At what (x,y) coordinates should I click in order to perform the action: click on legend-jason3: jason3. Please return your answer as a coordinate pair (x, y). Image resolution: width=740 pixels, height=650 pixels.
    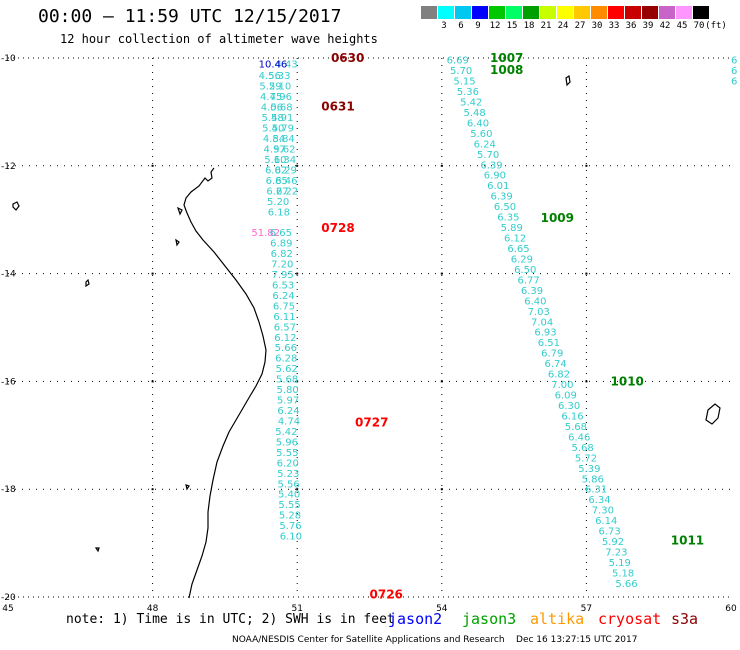
    Looking at the image, I should click on (489, 619).